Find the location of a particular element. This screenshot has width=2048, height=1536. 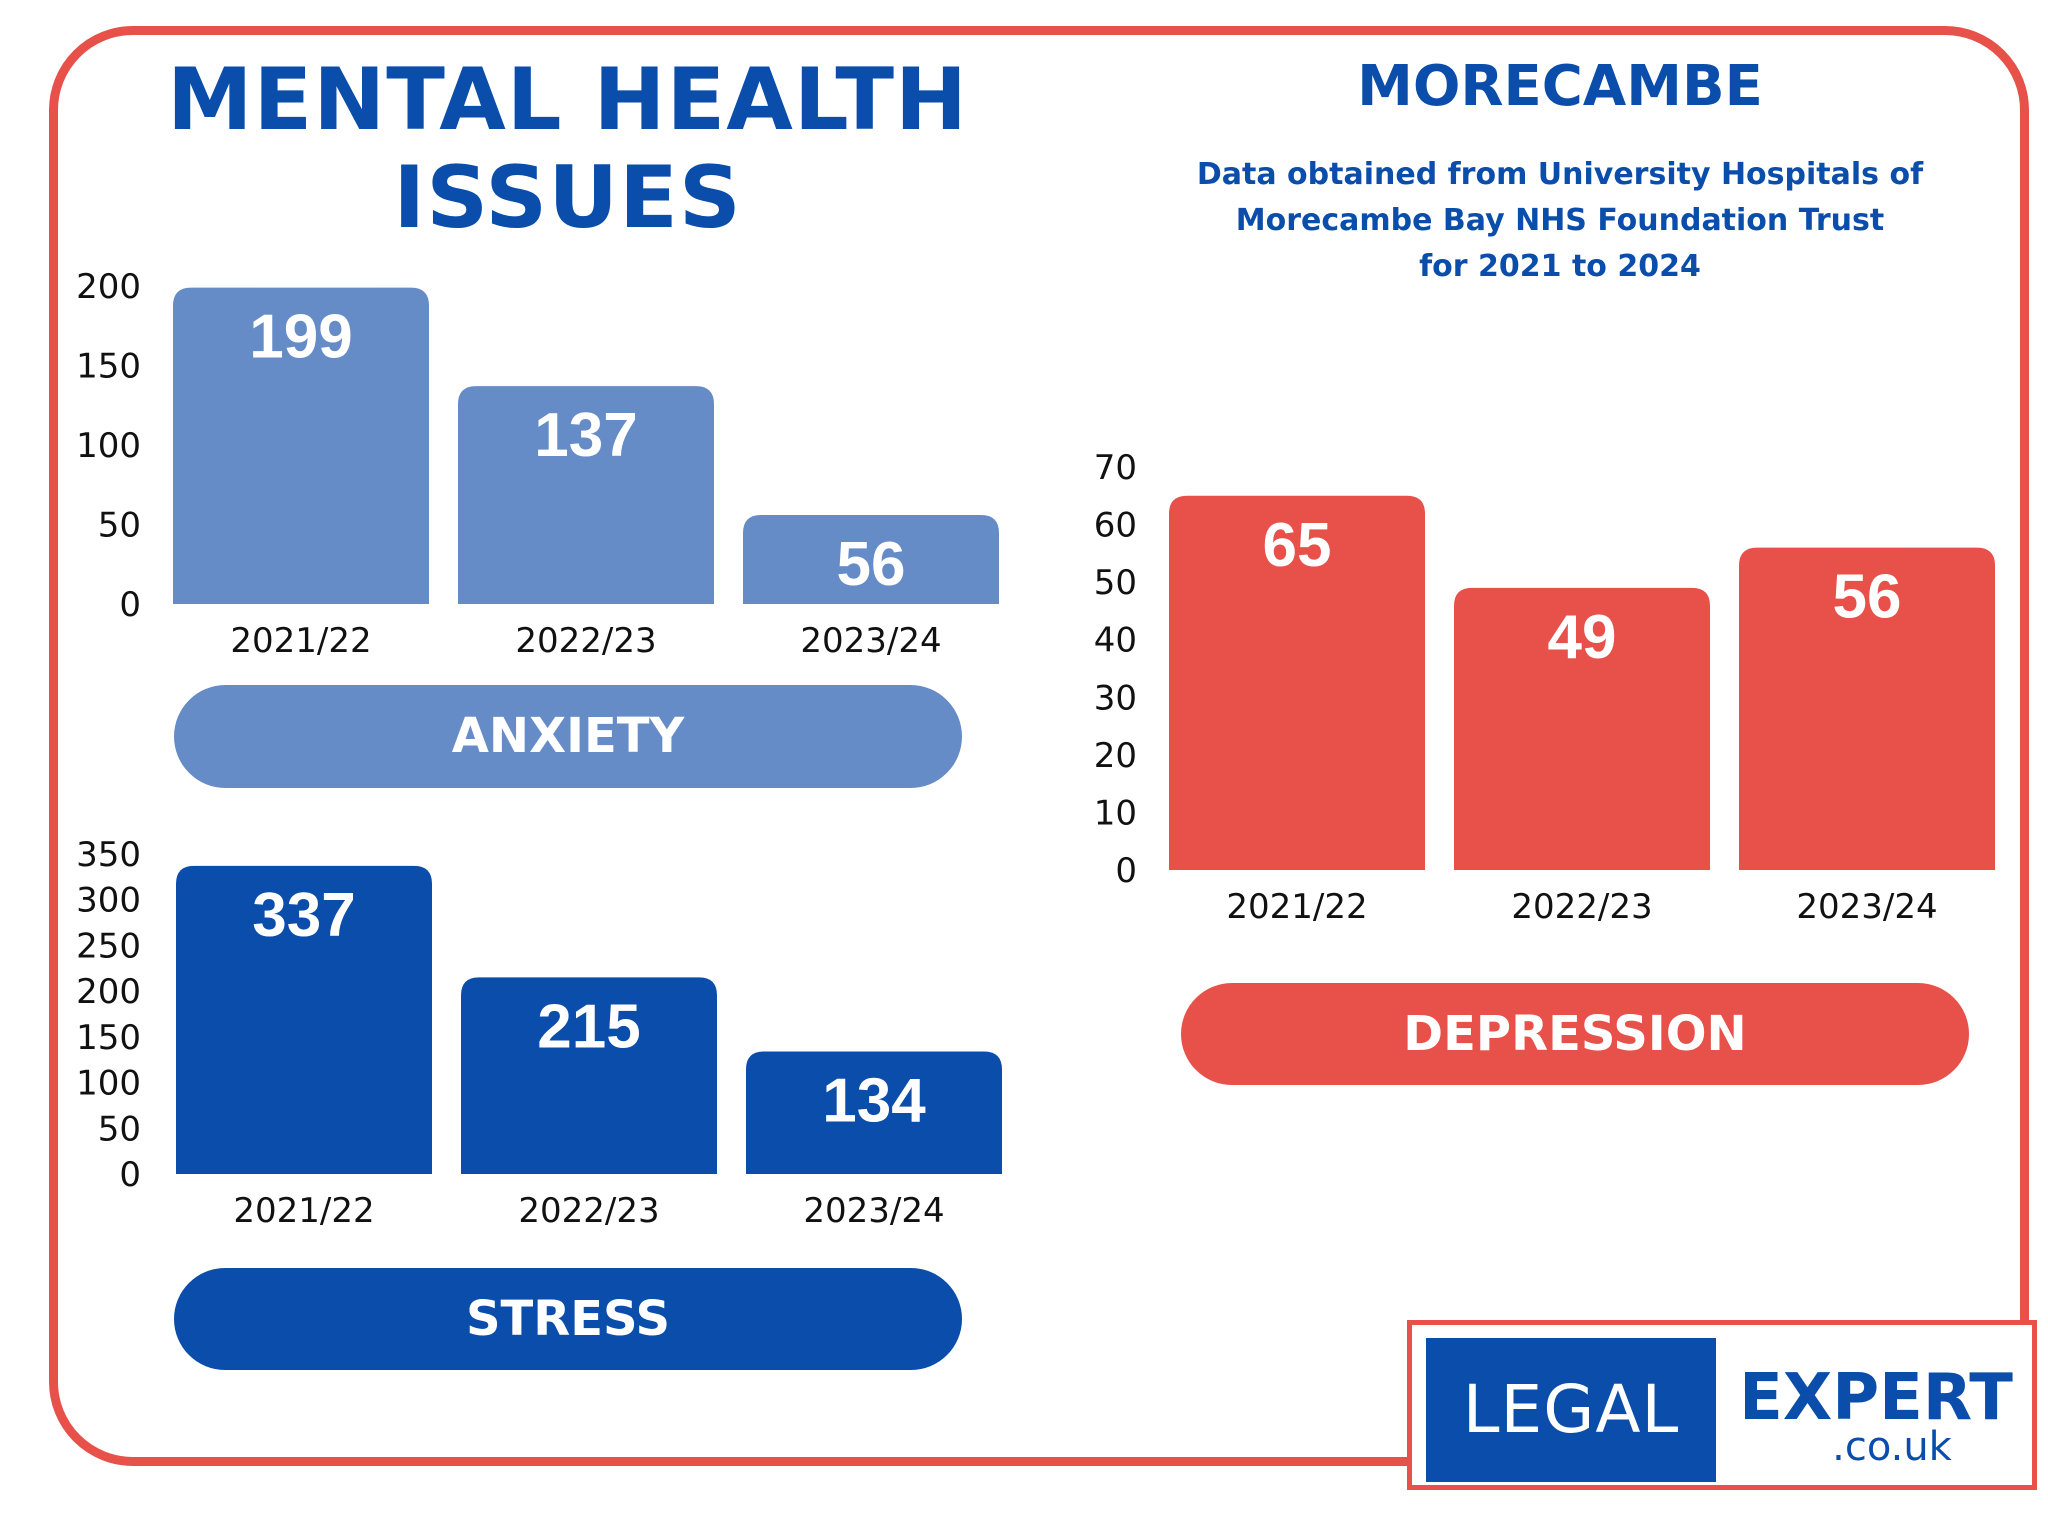

depression-y-tick-label: 50 is located at coordinates (1115, 583).